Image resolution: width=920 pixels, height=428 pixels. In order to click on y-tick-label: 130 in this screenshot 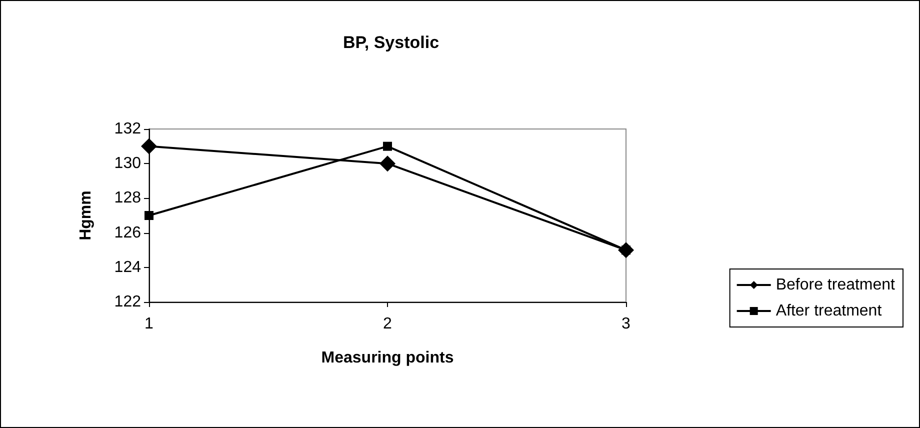, I will do `click(128, 163)`.